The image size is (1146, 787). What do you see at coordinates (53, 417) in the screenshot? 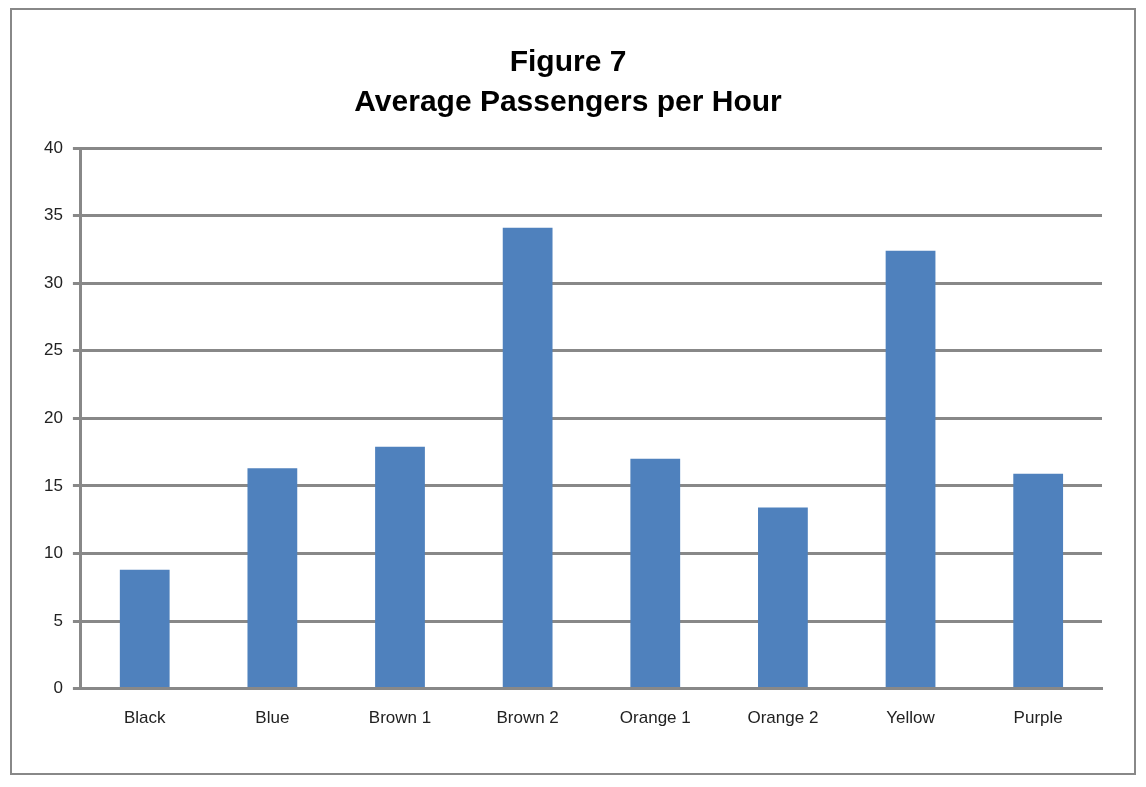
I see `y-tick-label: 20` at bounding box center [53, 417].